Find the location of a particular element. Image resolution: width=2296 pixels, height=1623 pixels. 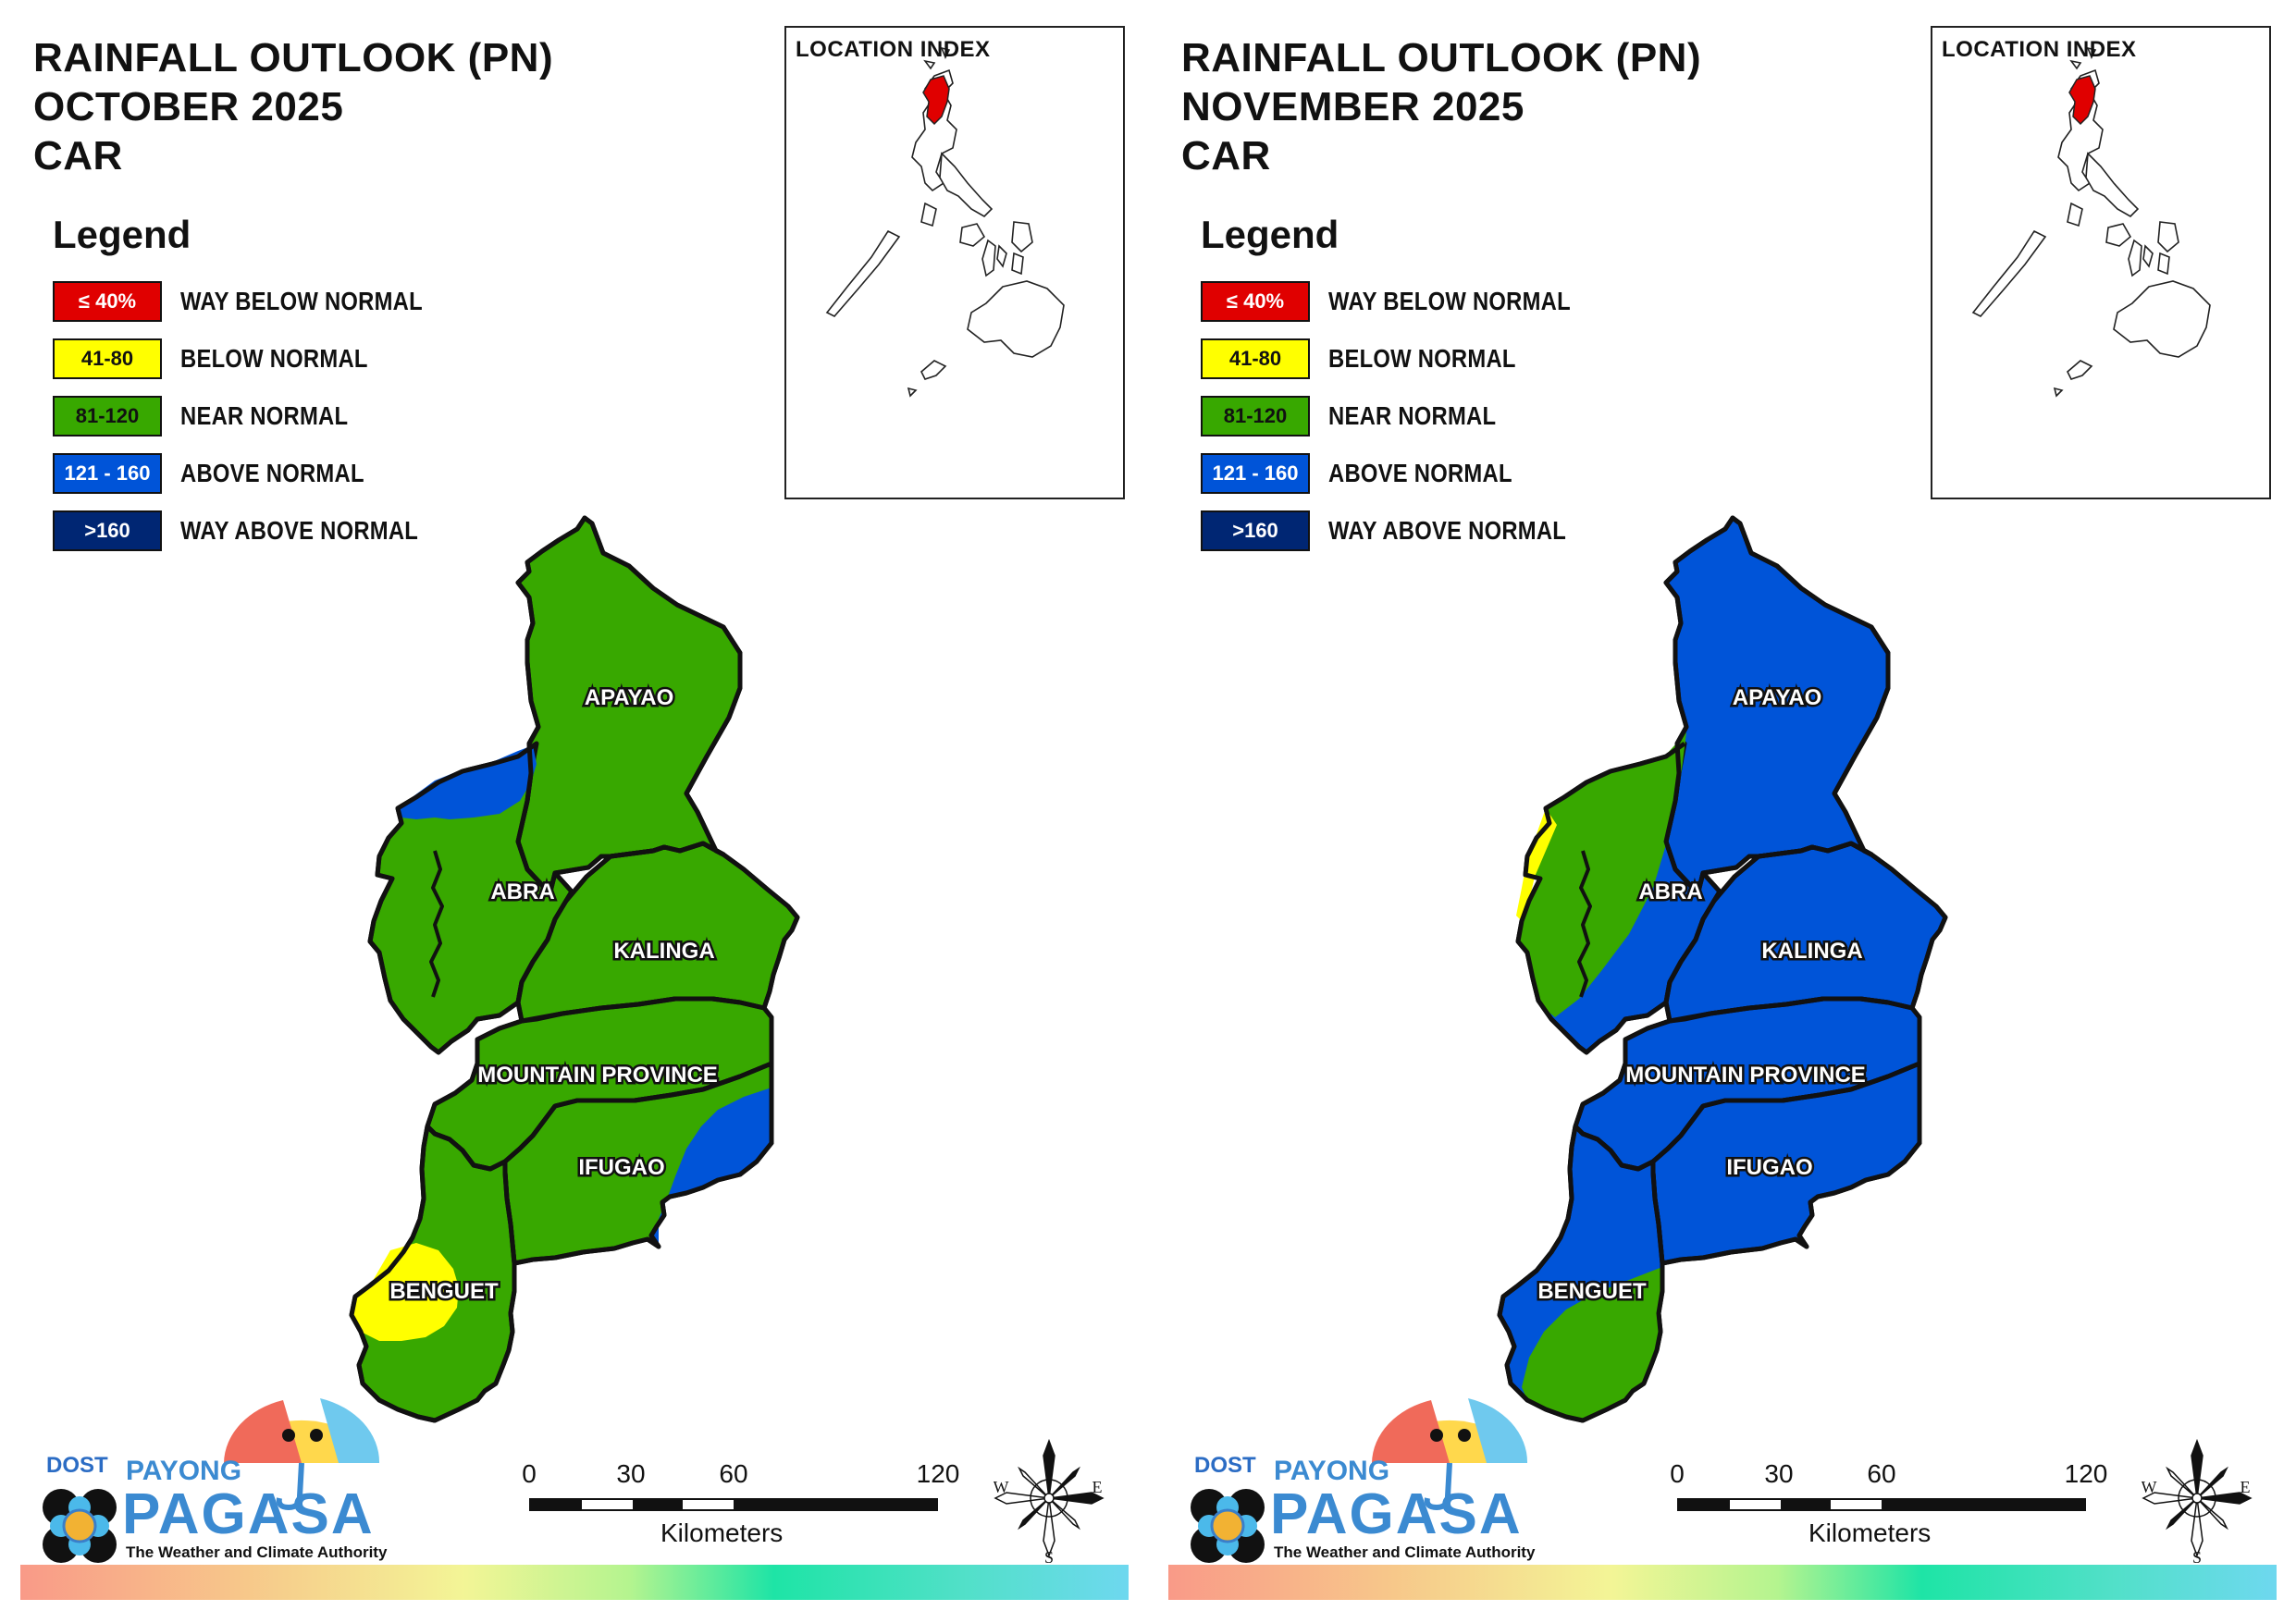

logo-dost-text: DOST is located at coordinates (1225, 1465).